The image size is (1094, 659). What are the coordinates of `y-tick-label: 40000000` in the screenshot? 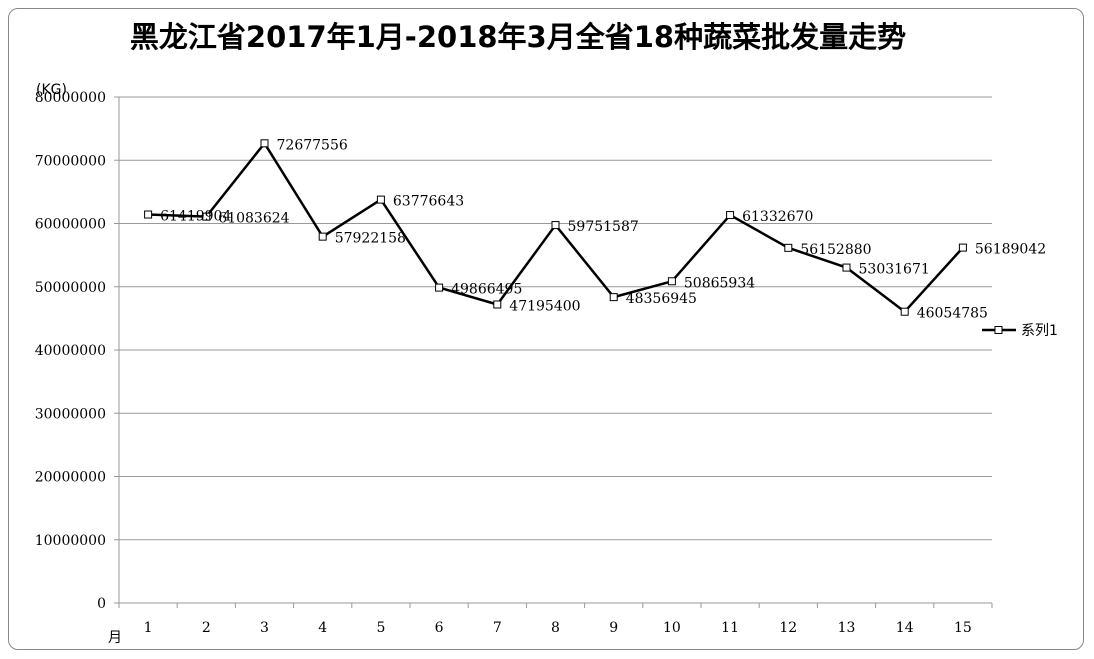 It's located at (70, 351).